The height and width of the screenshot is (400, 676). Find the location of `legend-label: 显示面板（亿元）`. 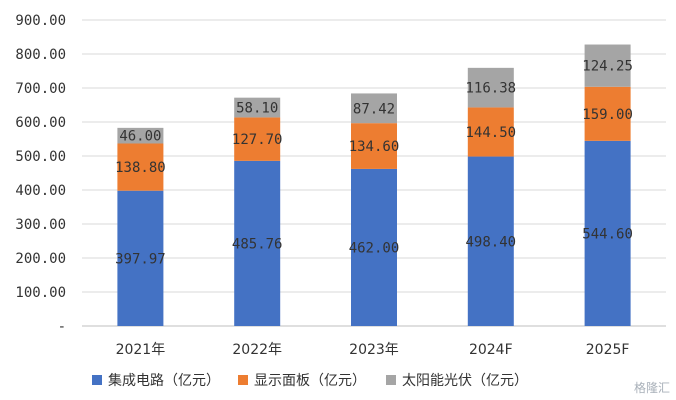

legend-label: 显示面板（亿元） is located at coordinates (310, 381).